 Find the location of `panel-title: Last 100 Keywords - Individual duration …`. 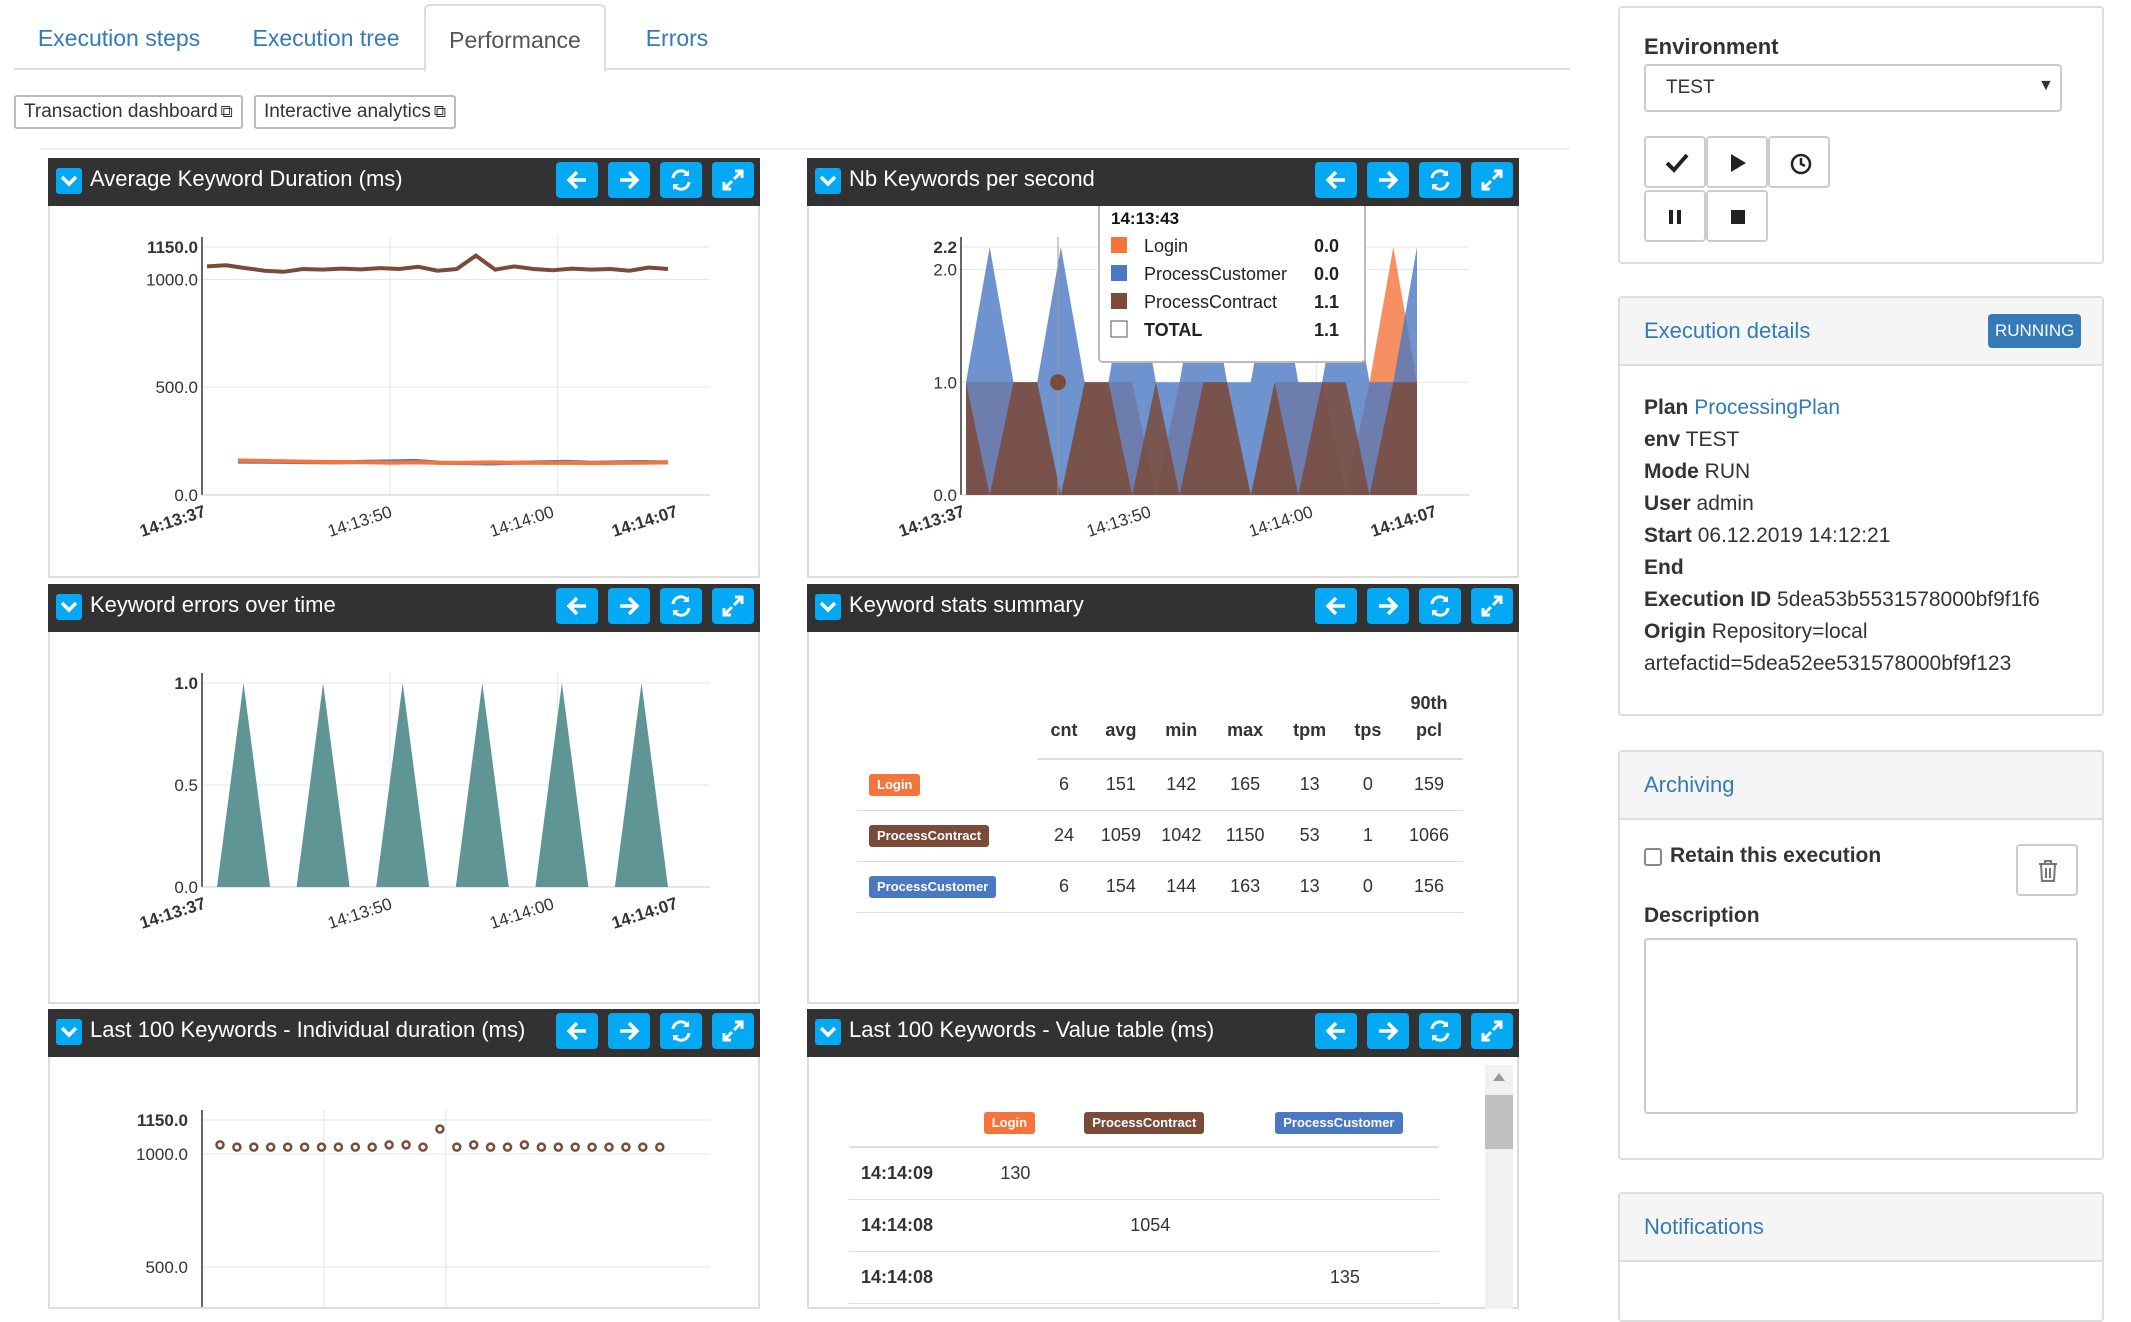

panel-title: Last 100 Keywords - Individual duration … is located at coordinates (308, 1029).